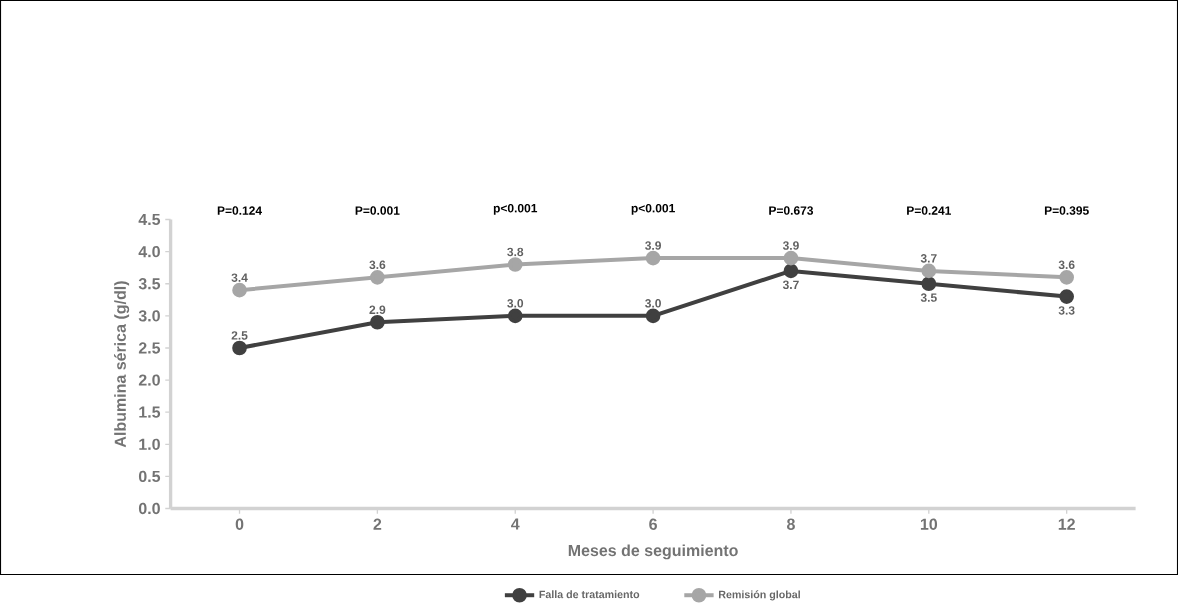 The width and height of the screenshot is (1178, 605). Describe the element at coordinates (1066, 310) in the screenshot. I see `data-label: 3.3` at that location.